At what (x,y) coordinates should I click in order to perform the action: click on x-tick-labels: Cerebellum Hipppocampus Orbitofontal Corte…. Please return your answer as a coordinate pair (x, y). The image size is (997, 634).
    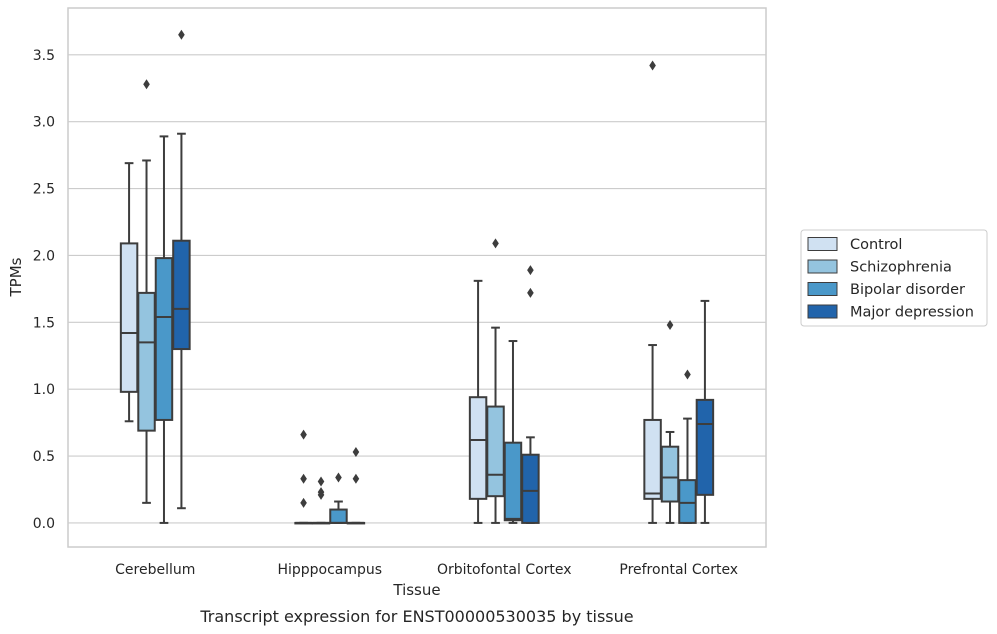
    Looking at the image, I should click on (426, 570).